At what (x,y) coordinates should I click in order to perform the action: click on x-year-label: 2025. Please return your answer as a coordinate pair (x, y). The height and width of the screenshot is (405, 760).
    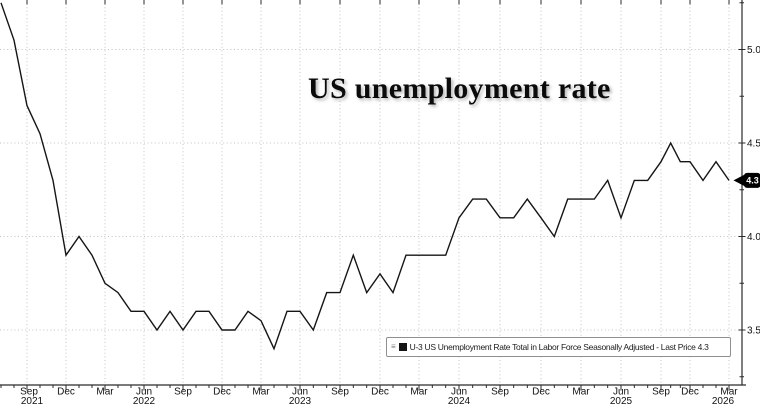
    Looking at the image, I should click on (621, 400).